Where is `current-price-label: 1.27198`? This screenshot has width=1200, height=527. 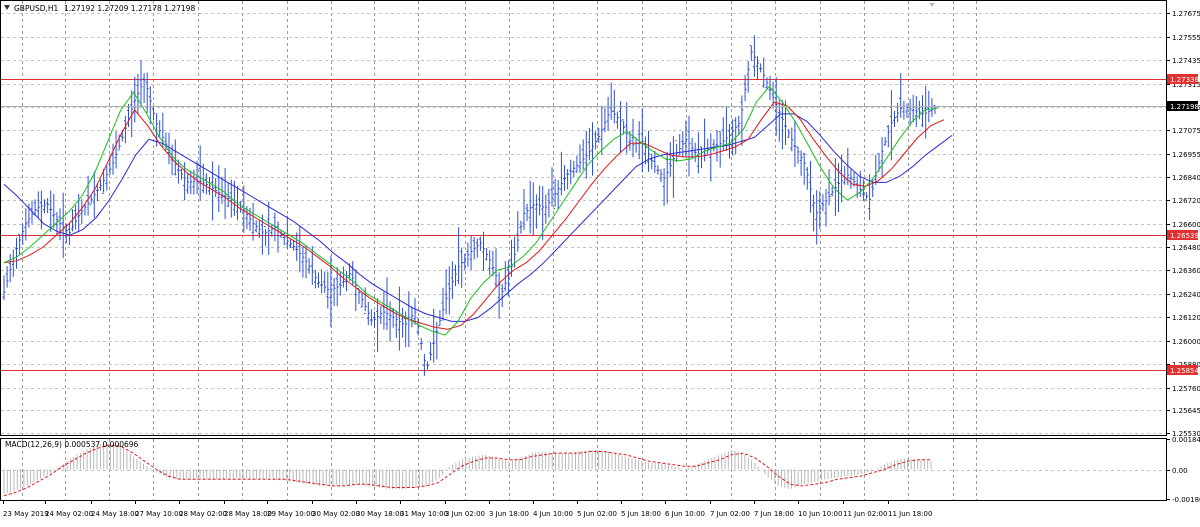
current-price-label: 1.27198 is located at coordinates (1183, 106).